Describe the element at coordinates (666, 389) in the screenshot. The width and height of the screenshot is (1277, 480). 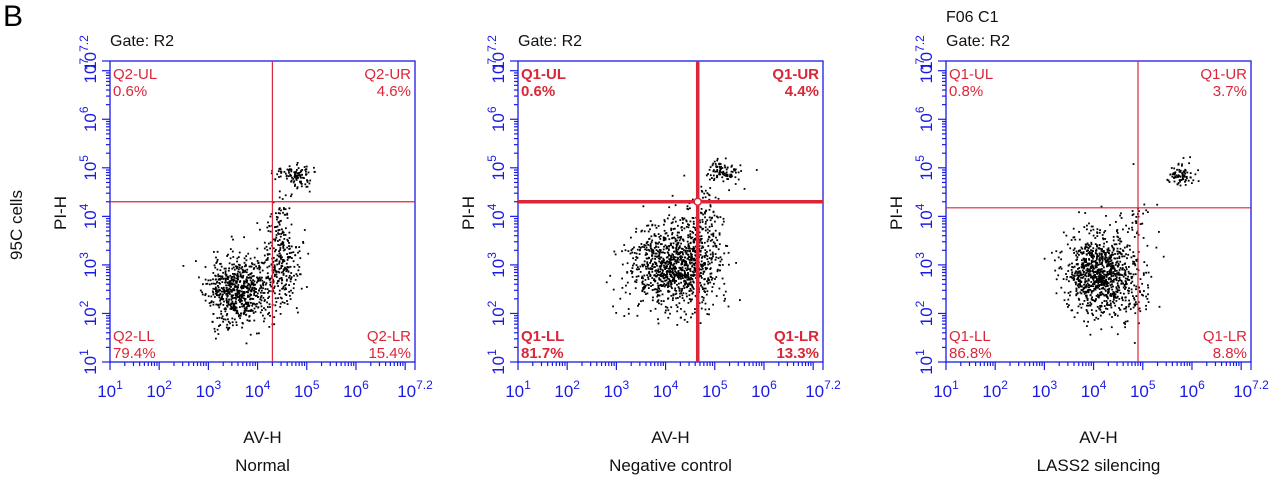
I see `x-tick-label: 10⁴` at that location.